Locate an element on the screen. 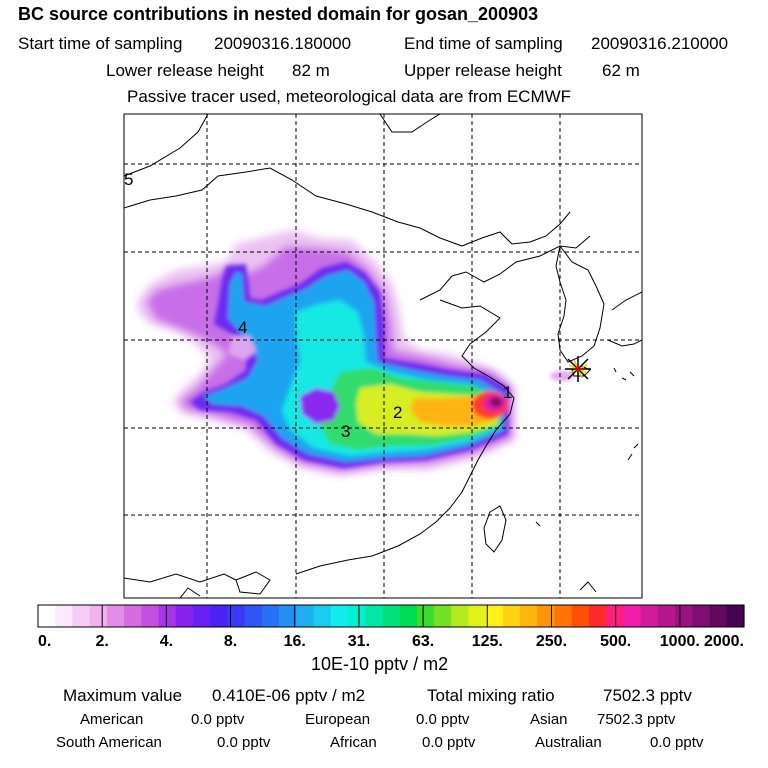 The height and width of the screenshot is (768, 768). colorbar-tick-label: 8. is located at coordinates (230, 641).